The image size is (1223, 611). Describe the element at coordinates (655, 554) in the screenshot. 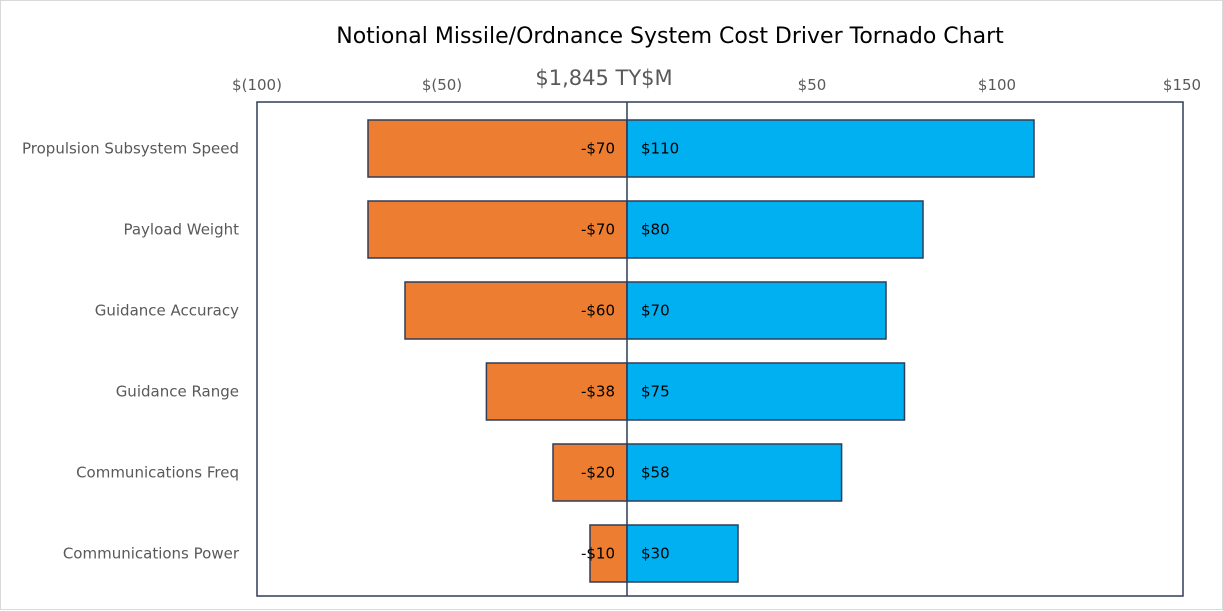

I see `data-label: $30` at that location.